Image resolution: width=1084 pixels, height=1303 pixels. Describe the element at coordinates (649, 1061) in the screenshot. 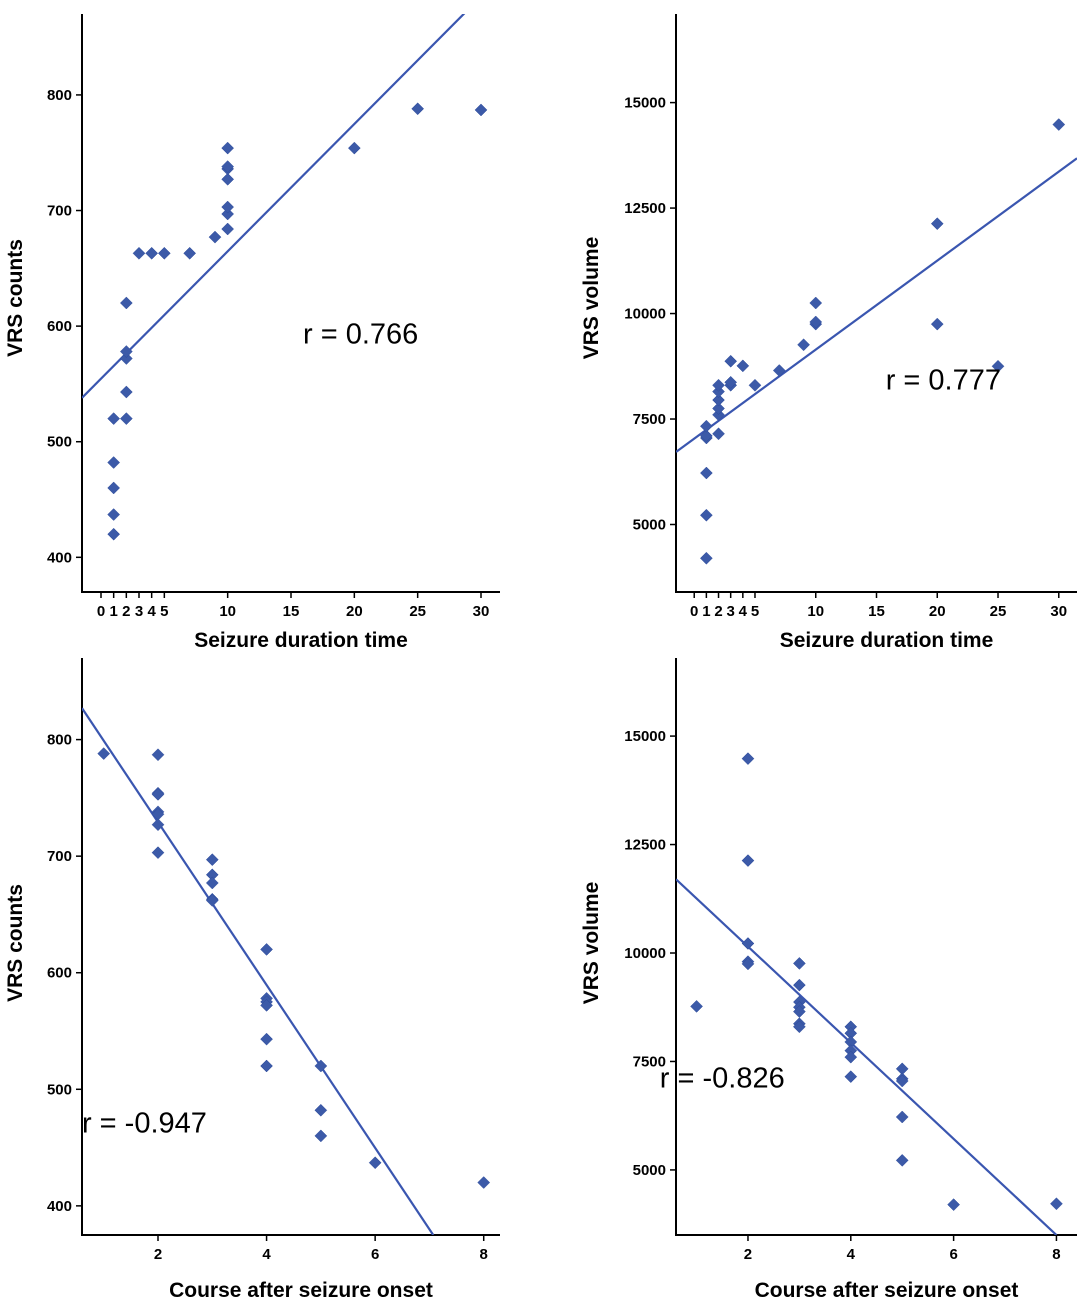

I see `y-tick-label: 7500` at that location.